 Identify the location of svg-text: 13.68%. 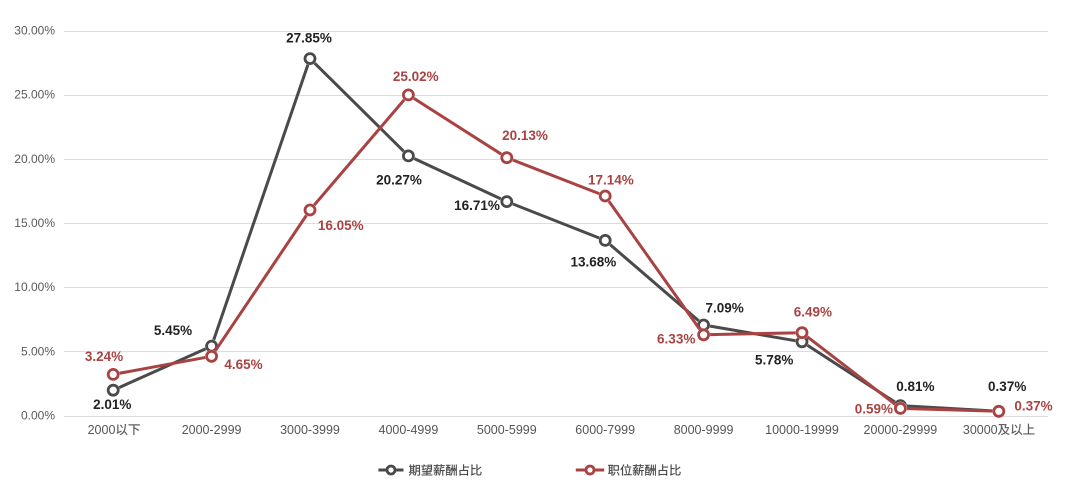
(594, 261).